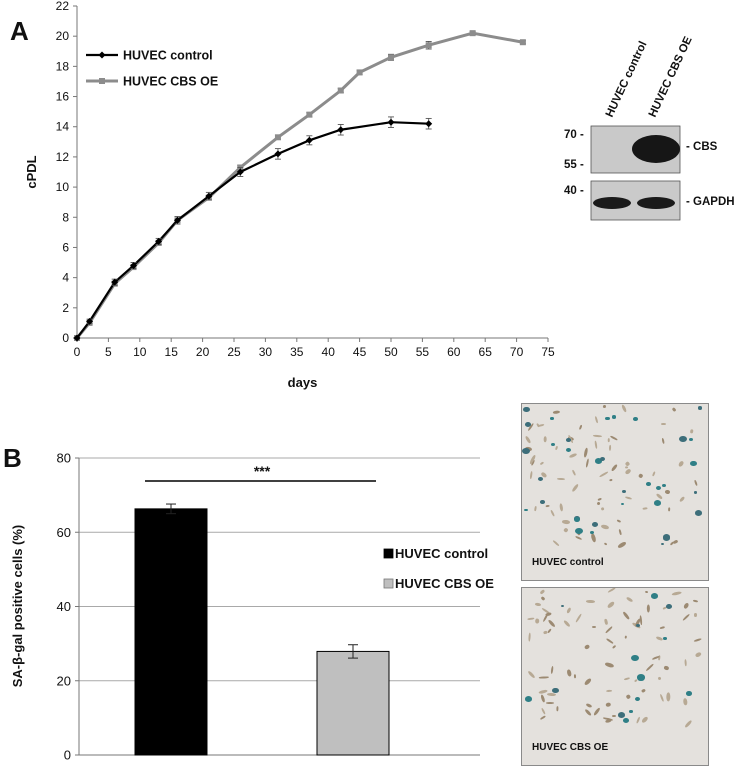 The width and height of the screenshot is (741, 768). Describe the element at coordinates (570, 747) in the screenshot. I see `micrograph-label-cbs-oe: HUVEC CBS OE` at that location.